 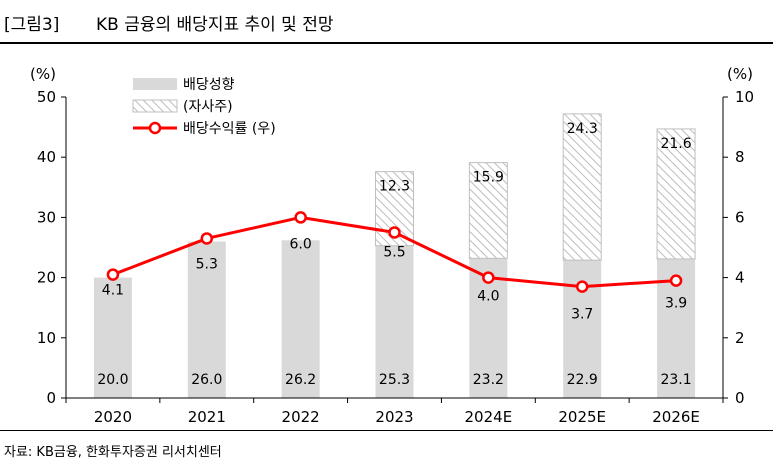 I want to click on label-payout-2025E: 22.9, so click(x=582, y=380).